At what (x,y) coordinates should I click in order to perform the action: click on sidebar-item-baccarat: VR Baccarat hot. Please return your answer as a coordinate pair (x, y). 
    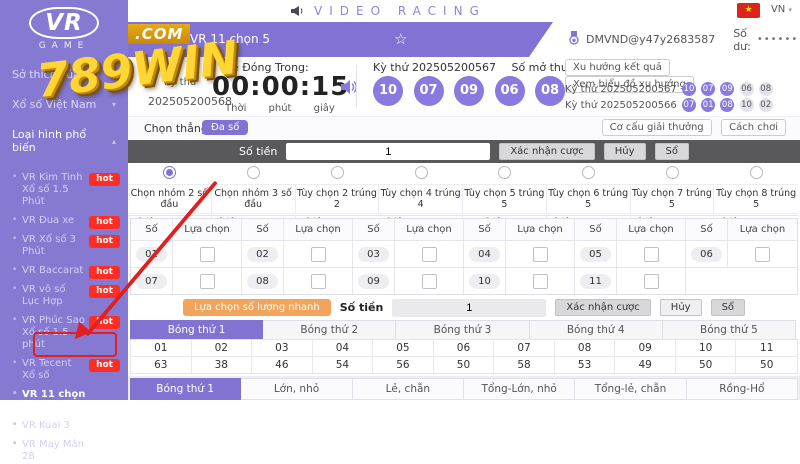
    Looking at the image, I should click on (66, 271).